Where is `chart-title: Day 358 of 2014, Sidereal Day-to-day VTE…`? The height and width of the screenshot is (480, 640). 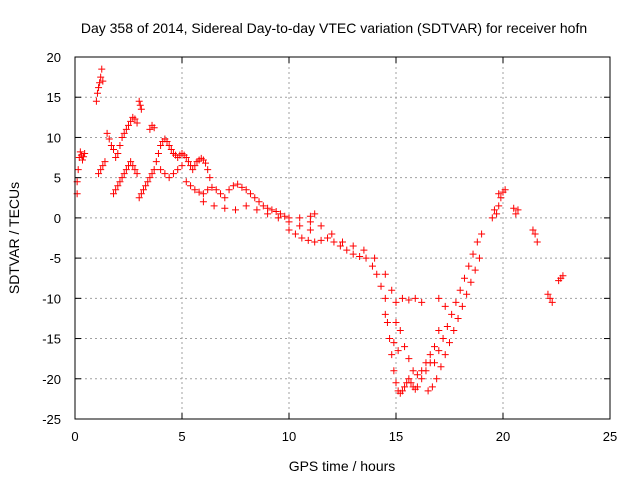
chart-title: Day 358 of 2014, Sidereal Day-to-day VTE… is located at coordinates (334, 28).